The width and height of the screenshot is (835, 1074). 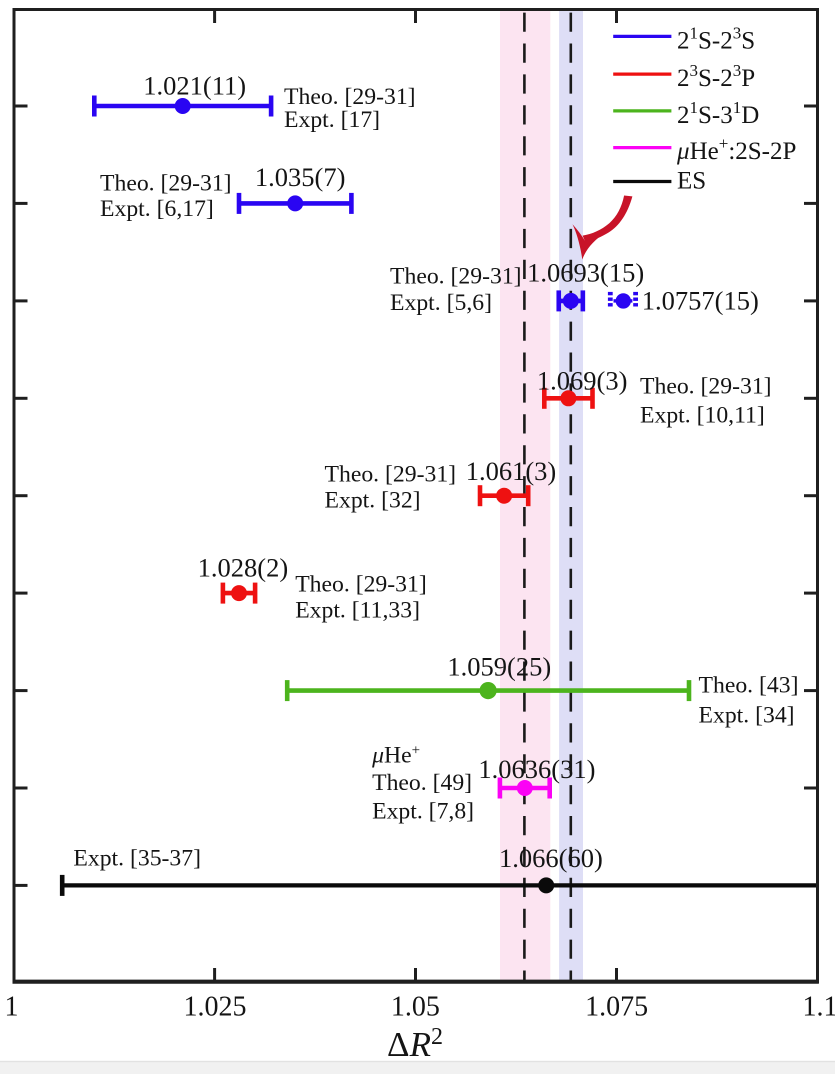 I want to click on svg-text: 1.025, so click(x=215, y=1007).